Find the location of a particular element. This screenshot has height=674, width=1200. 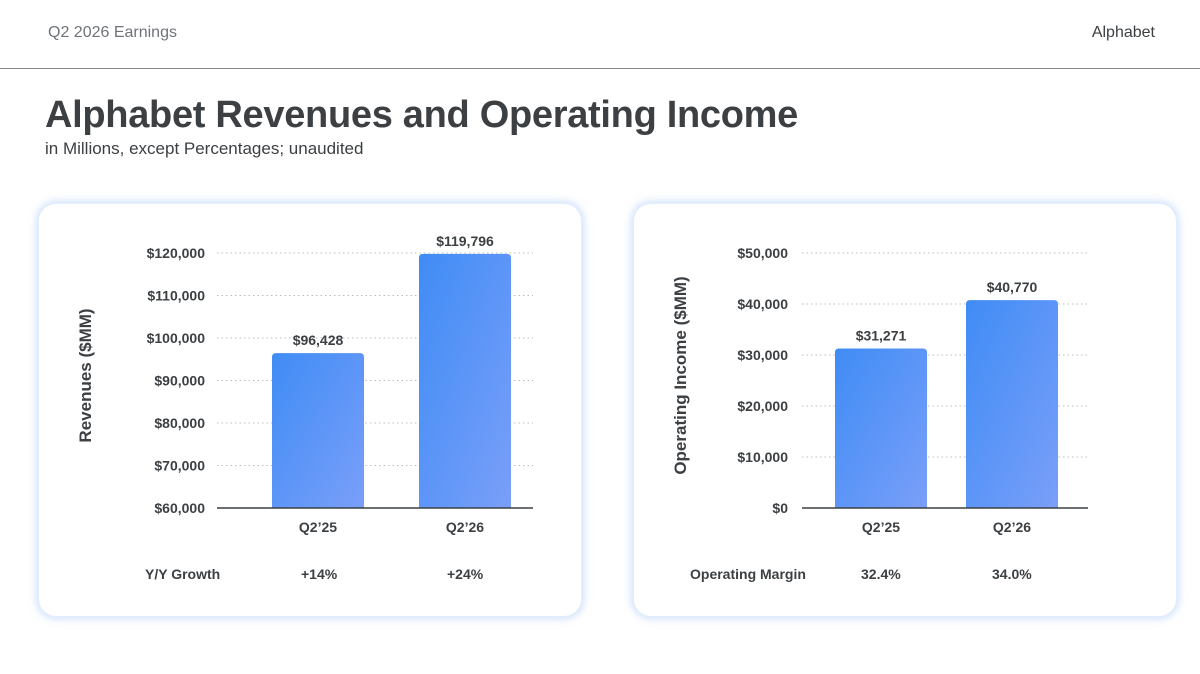

yy-growth-label: Y/Y Growth is located at coordinates (183, 574).